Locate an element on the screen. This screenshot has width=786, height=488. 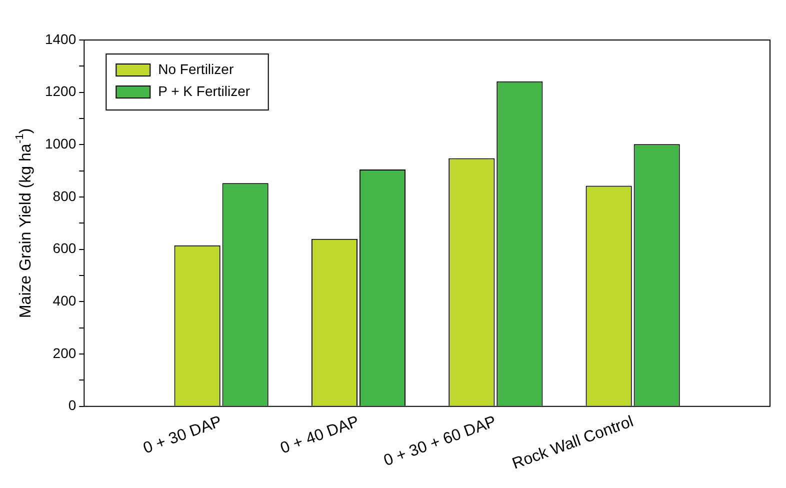
y-axis-title: Maize Grain Yield (kg ha-1) is located at coordinates (24, 223).